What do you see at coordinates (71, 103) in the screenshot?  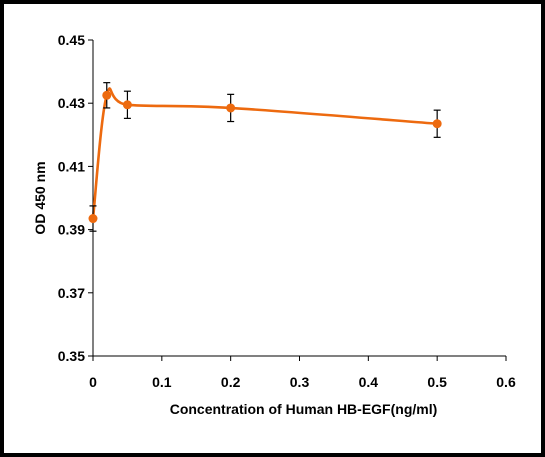 I see `y-tick-label: 0.43` at bounding box center [71, 103].